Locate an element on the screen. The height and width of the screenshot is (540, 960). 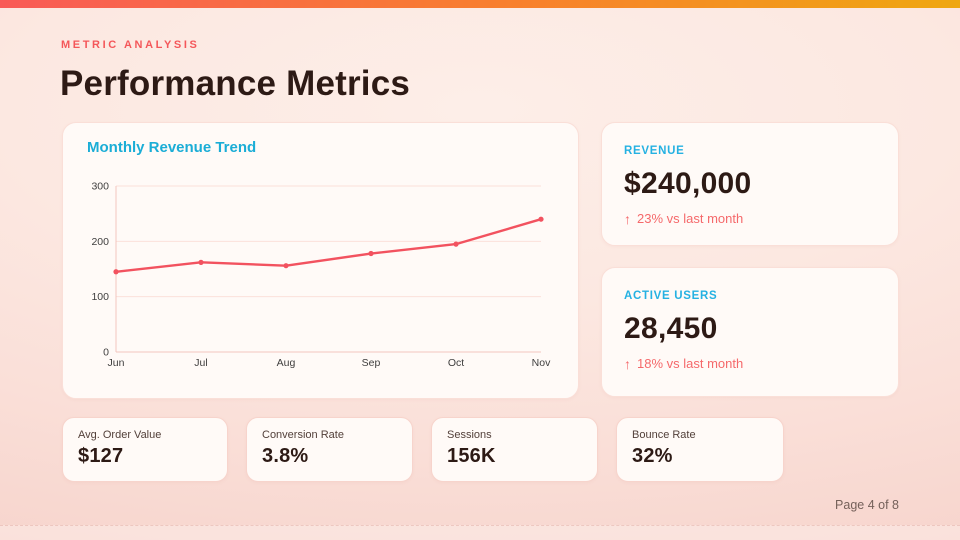
svg-text: Oct is located at coordinates (456, 363).